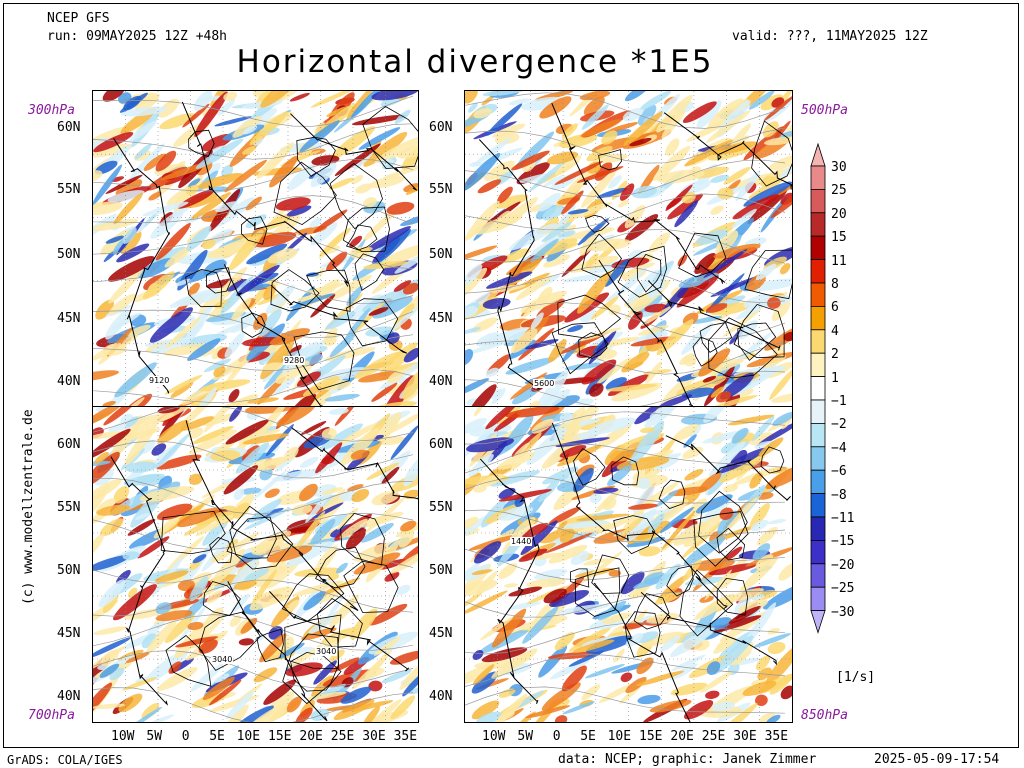 The width and height of the screenshot is (1024, 768). What do you see at coordinates (588, 736) in the screenshot?
I see `lon-tick-label: 5E` at bounding box center [588, 736].